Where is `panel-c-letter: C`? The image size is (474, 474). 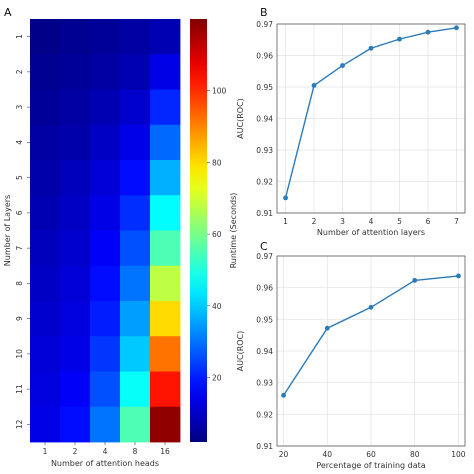 panel-c-letter: C is located at coordinates (264, 246).